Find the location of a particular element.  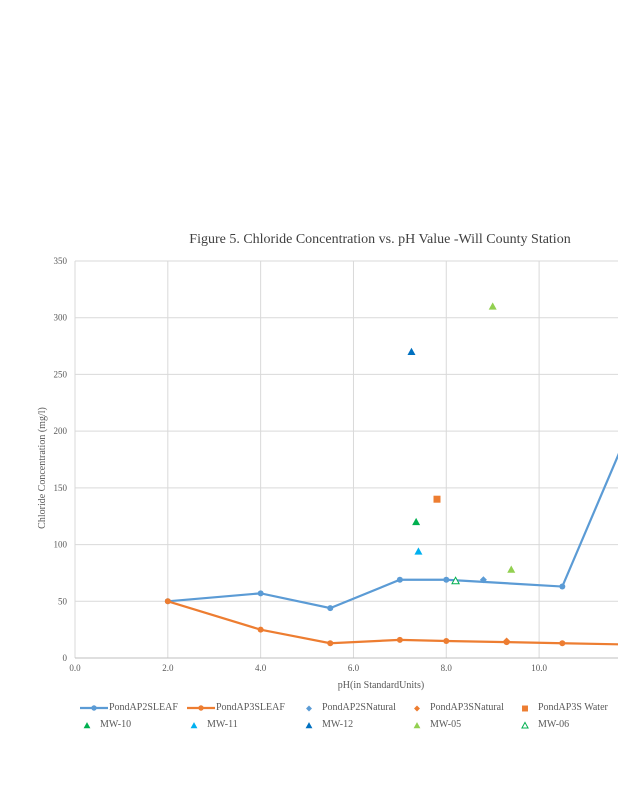

y-axis-label: Chloride Concentration (mg/l) is located at coordinates (42, 468).